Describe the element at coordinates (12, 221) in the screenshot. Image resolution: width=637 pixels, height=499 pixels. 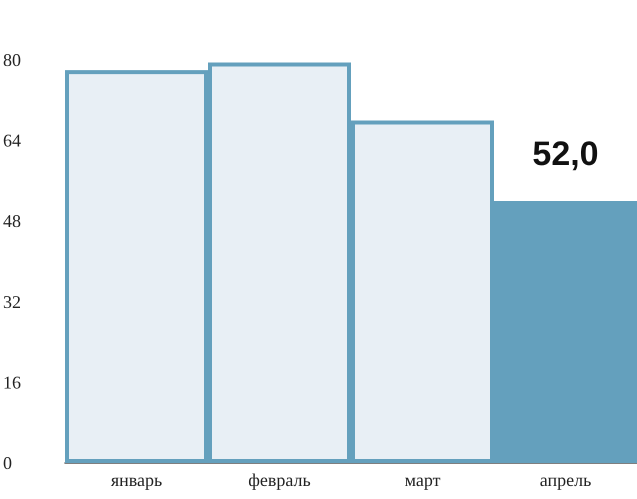
I see `y-tick-label: 48` at that location.